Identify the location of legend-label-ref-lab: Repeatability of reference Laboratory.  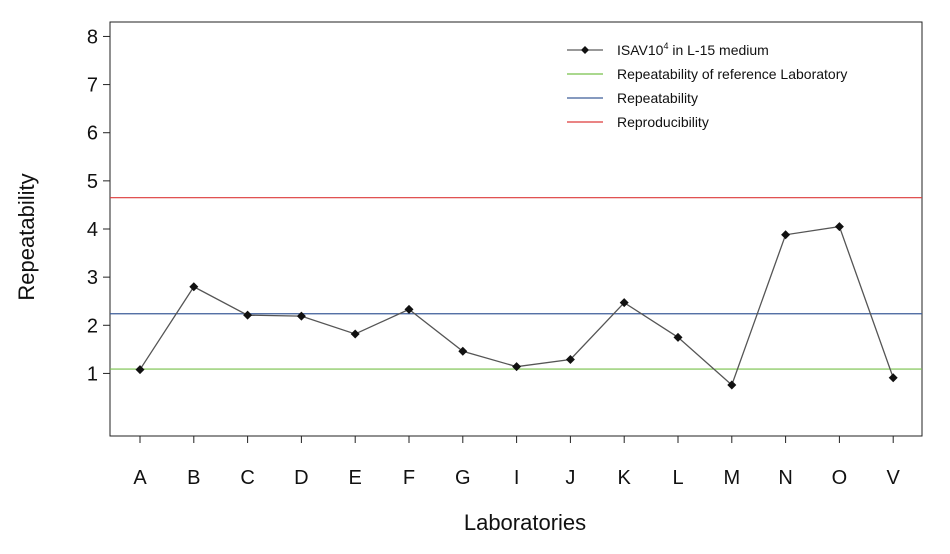
(732, 74).